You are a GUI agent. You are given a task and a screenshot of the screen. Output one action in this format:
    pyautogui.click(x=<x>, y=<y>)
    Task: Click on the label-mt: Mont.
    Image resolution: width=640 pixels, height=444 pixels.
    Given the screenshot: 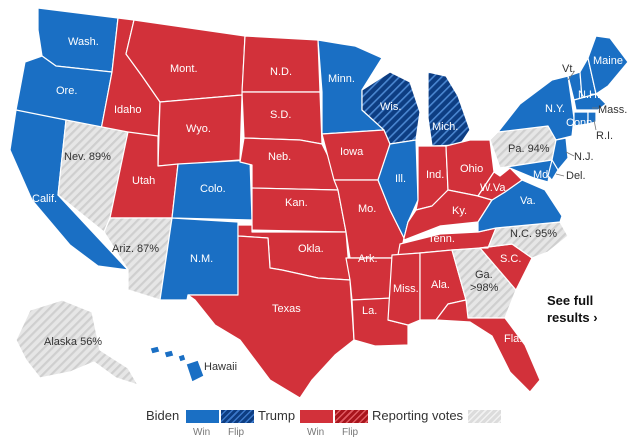 What is the action you would take?
    pyautogui.click(x=184, y=69)
    